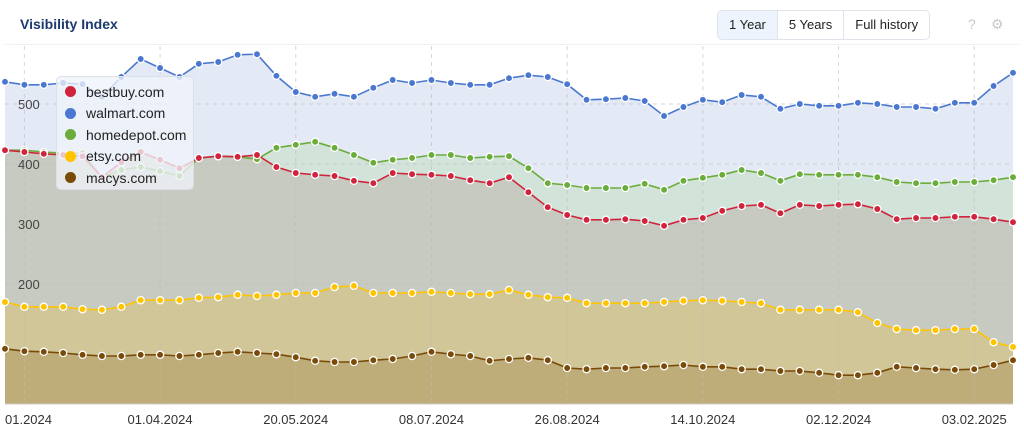 The height and width of the screenshot is (437, 1024). I want to click on range-5-years-button: 5 Years, so click(810, 25).